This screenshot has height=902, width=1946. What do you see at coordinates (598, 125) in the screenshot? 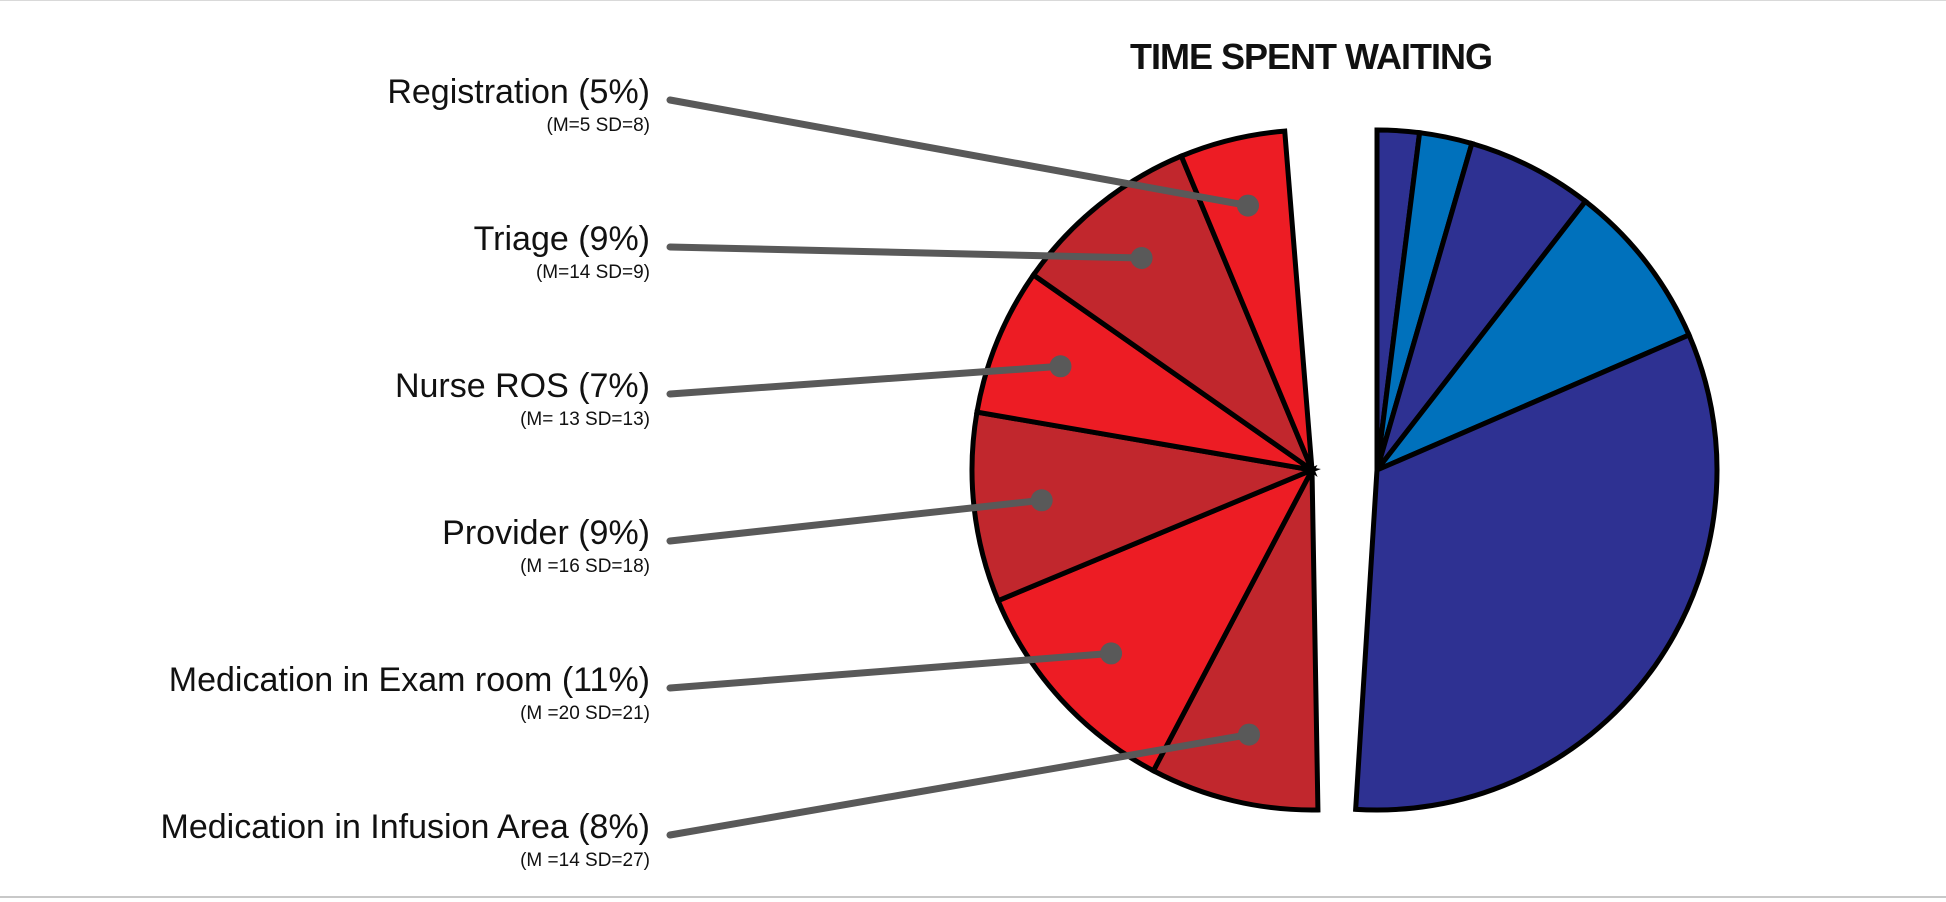
I see `stats-registration: (M=5 SD=8)` at bounding box center [598, 125].